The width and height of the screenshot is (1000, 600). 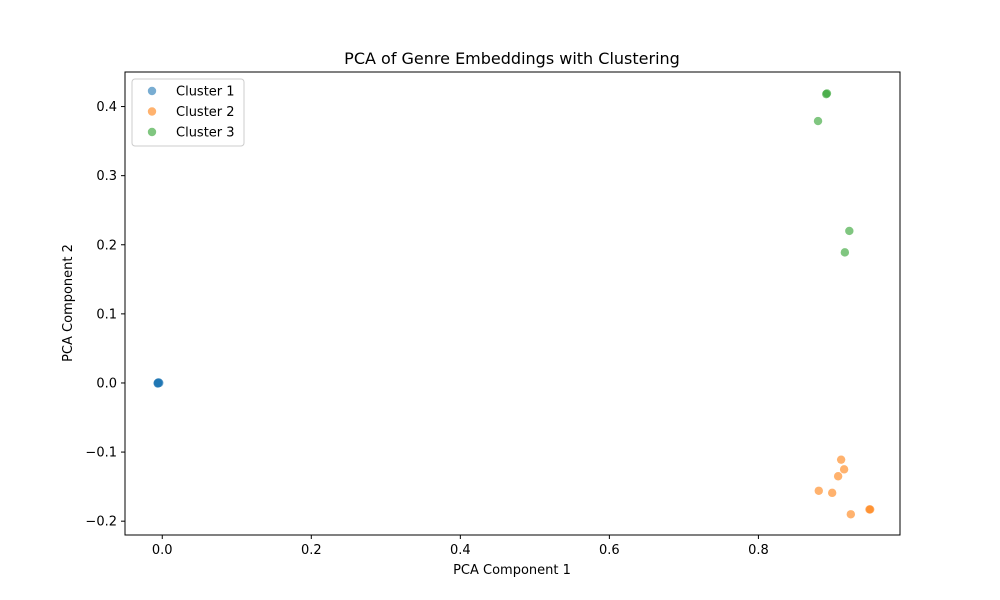 What do you see at coordinates (106, 245) in the screenshot?
I see `y-tick-label: 0.2` at bounding box center [106, 245].